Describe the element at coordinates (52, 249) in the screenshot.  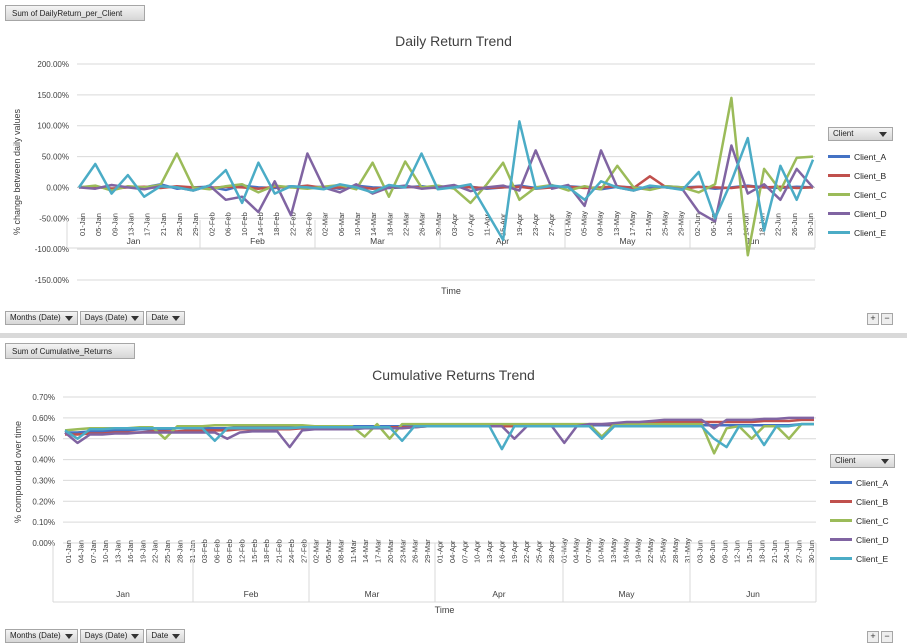
I see `y-tick-label: -100.00%` at that location.